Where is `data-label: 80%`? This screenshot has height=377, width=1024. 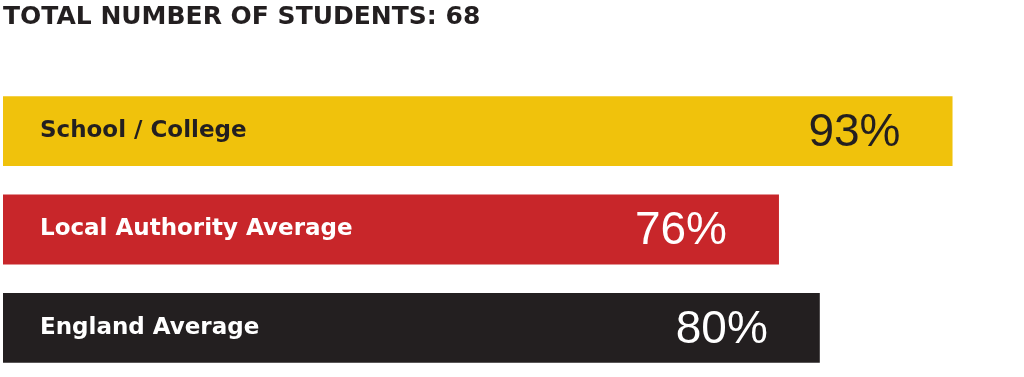 data-label: 80% is located at coordinates (721, 326).